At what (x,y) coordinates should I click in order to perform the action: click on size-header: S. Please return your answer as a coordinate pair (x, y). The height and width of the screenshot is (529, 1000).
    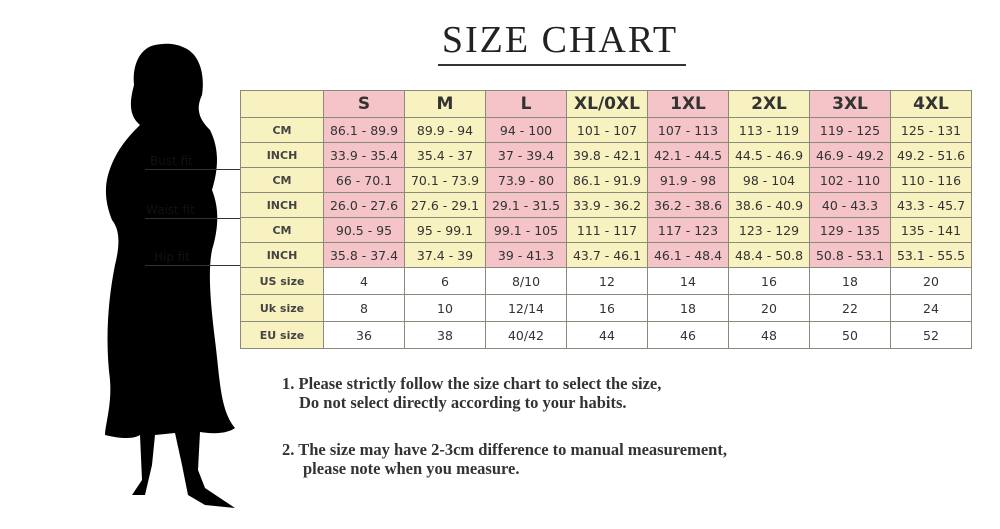
    Looking at the image, I should click on (364, 104).